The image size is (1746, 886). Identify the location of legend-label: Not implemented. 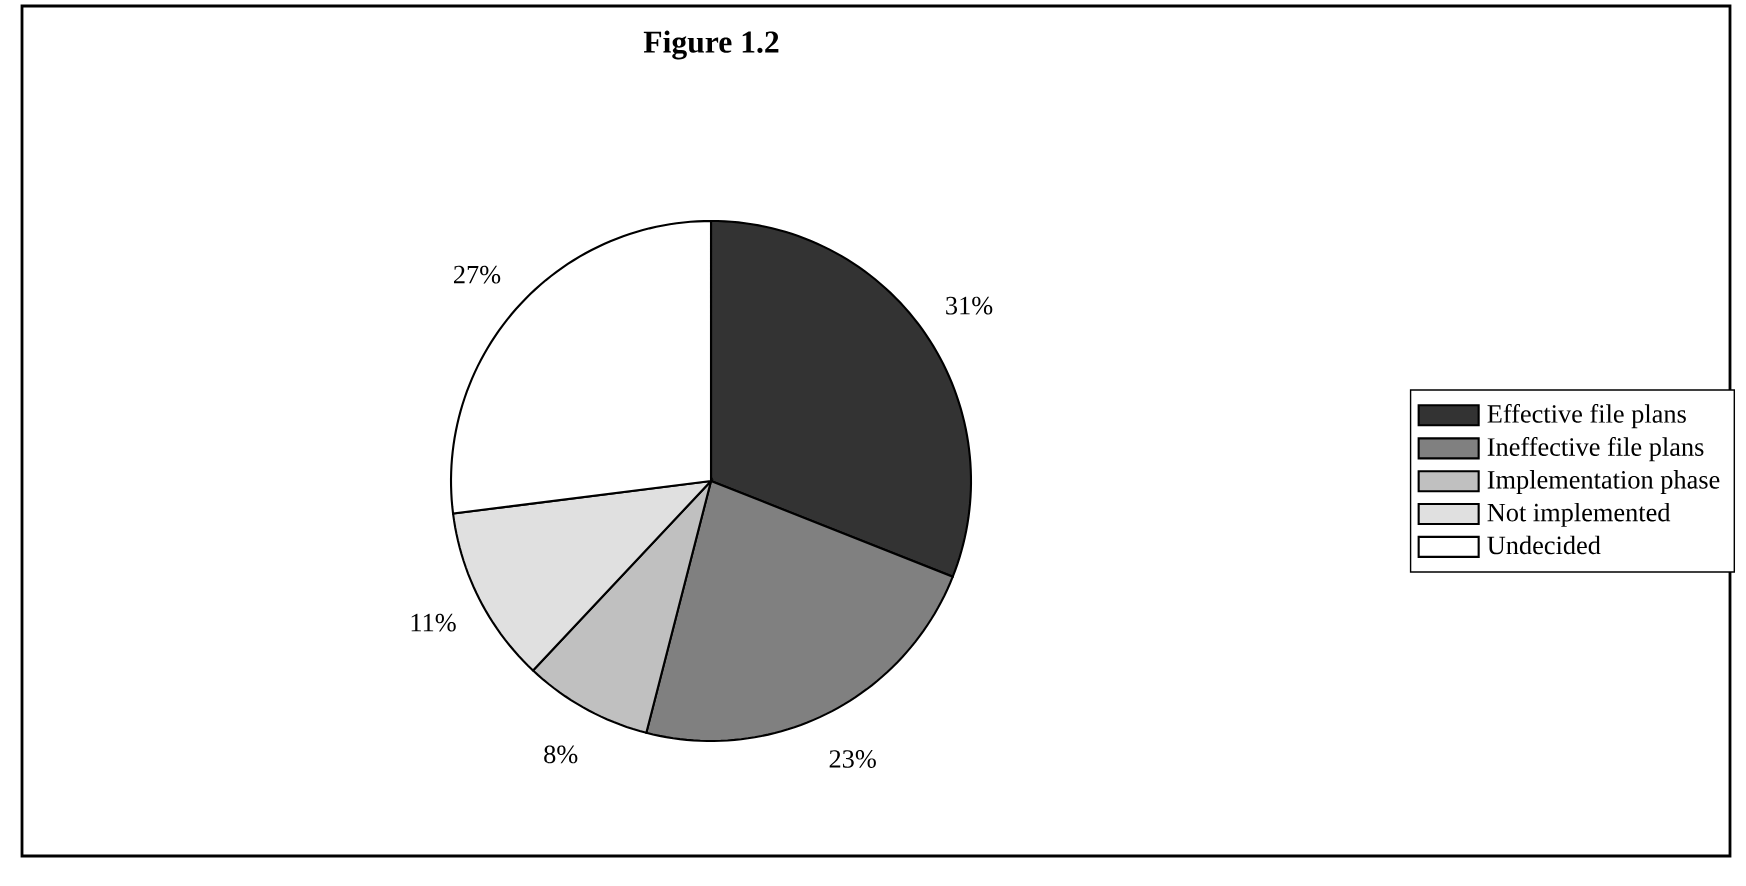
(1579, 514).